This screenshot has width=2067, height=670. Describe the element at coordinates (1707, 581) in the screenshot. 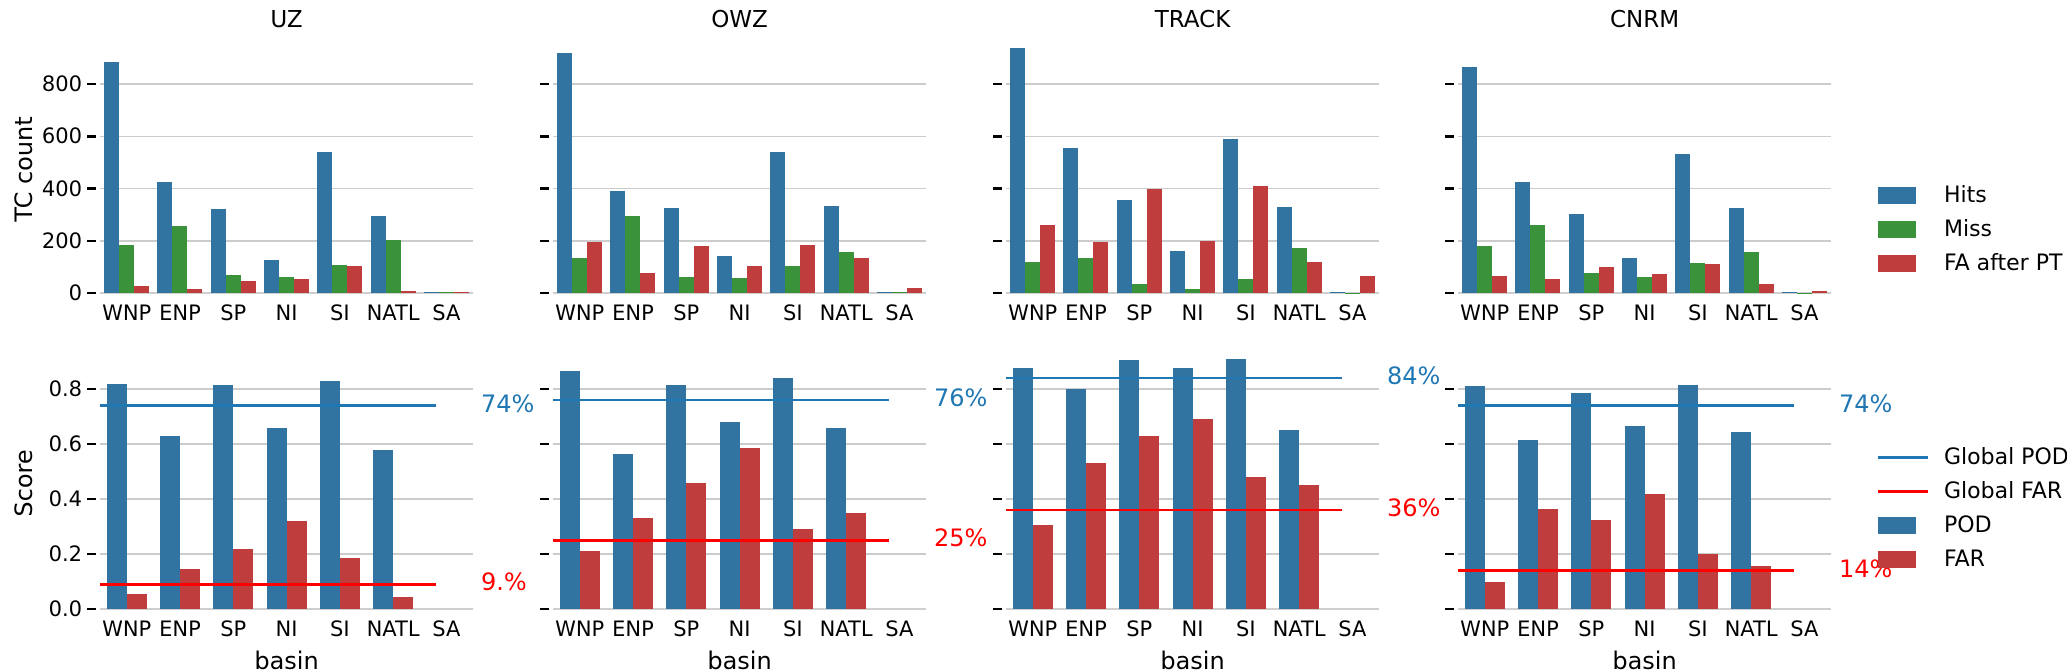

I see `bar-far-si` at that location.